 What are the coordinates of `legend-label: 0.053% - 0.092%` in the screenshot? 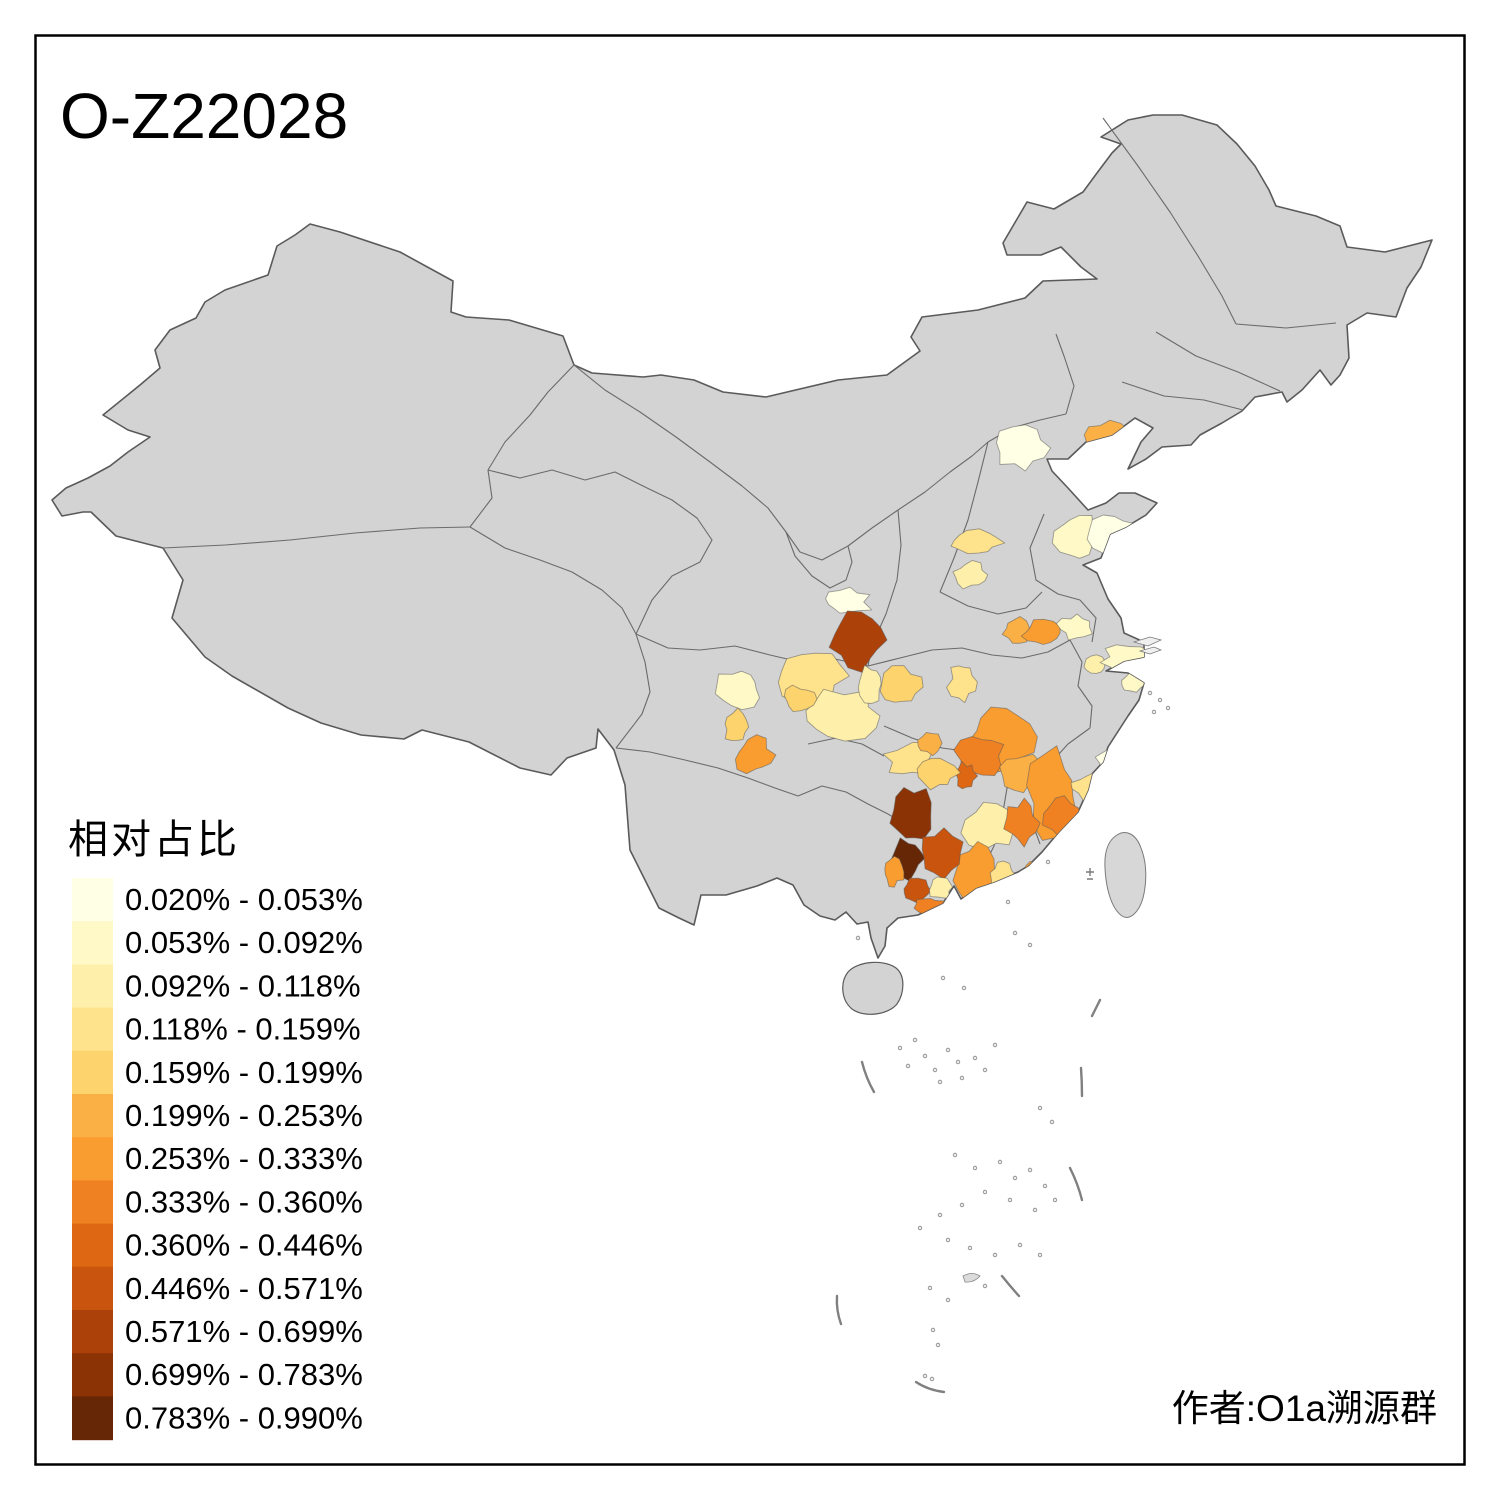 It's located at (244, 942).